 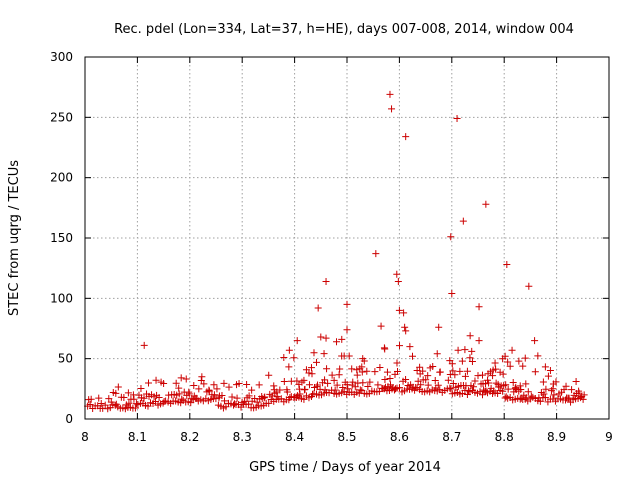 What do you see at coordinates (345, 467) in the screenshot?
I see `x-axis-label: GPS time / Days of year 2014` at bounding box center [345, 467].